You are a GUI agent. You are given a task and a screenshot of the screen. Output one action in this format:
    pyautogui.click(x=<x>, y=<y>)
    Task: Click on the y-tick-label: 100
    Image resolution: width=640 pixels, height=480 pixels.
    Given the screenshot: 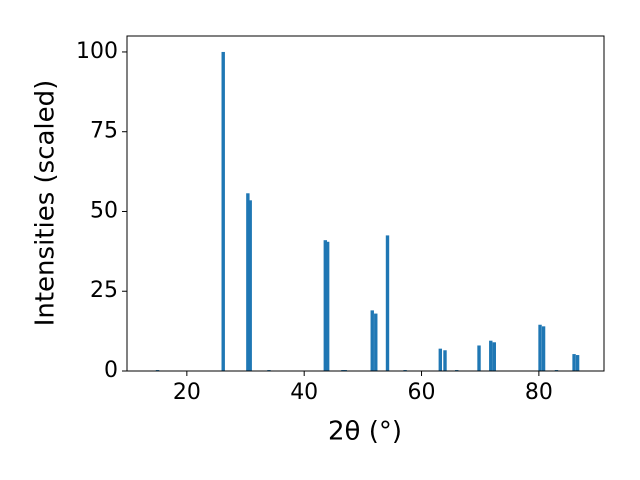 What is the action you would take?
    pyautogui.click(x=97, y=51)
    